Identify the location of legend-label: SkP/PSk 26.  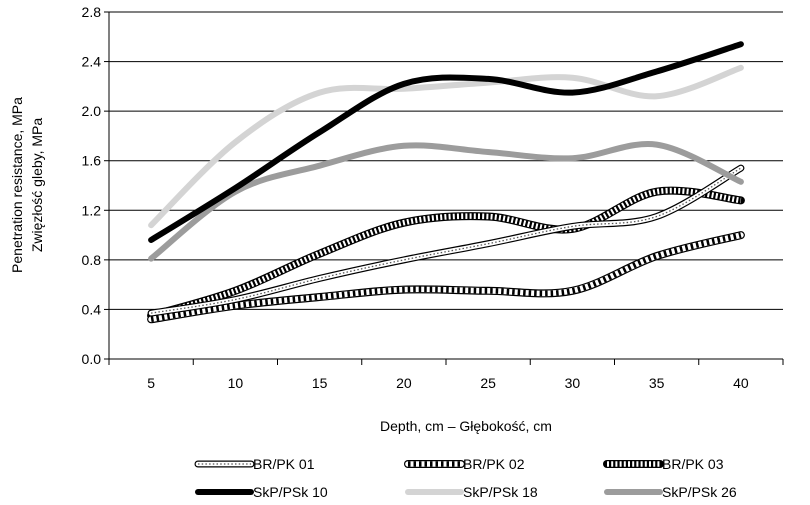
(699, 492).